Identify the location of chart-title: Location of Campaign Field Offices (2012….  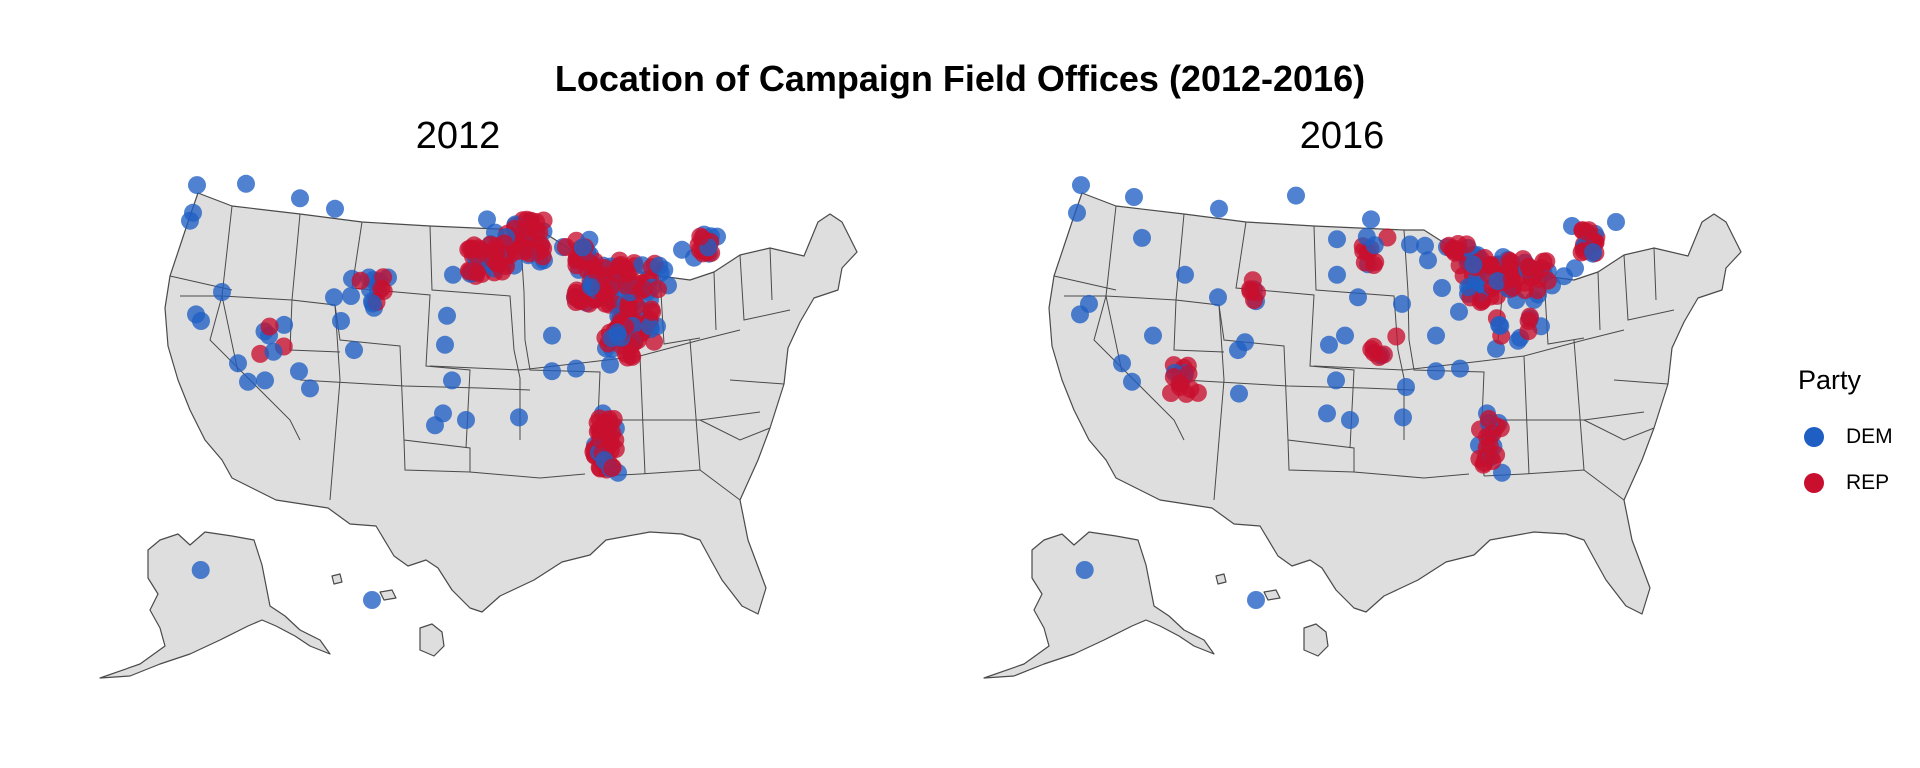
(960, 78).